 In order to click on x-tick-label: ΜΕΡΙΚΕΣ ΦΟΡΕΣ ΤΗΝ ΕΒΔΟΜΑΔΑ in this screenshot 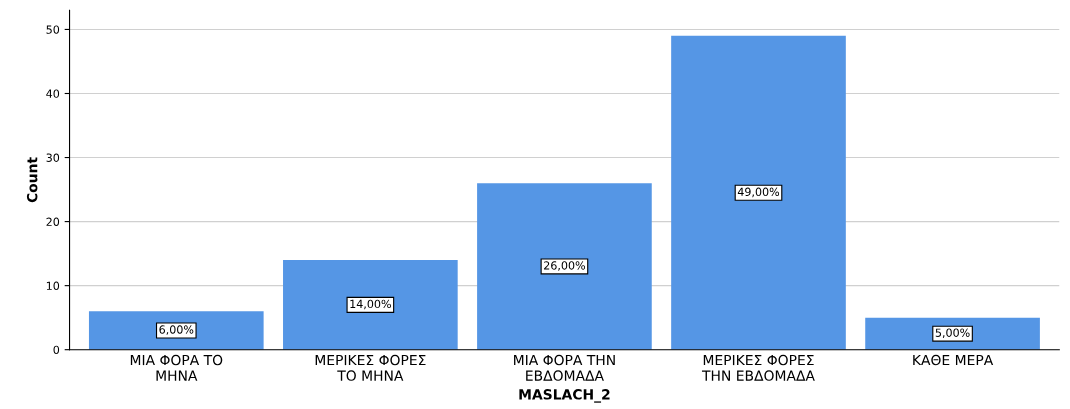, I will do `click(758, 367)`.